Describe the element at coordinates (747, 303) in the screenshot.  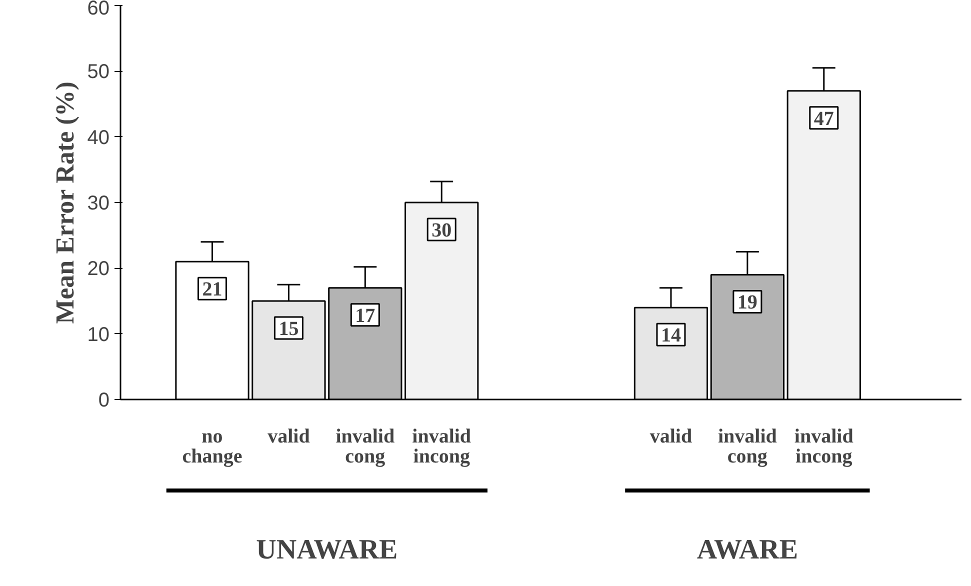
I see `data-label: 19` at that location.